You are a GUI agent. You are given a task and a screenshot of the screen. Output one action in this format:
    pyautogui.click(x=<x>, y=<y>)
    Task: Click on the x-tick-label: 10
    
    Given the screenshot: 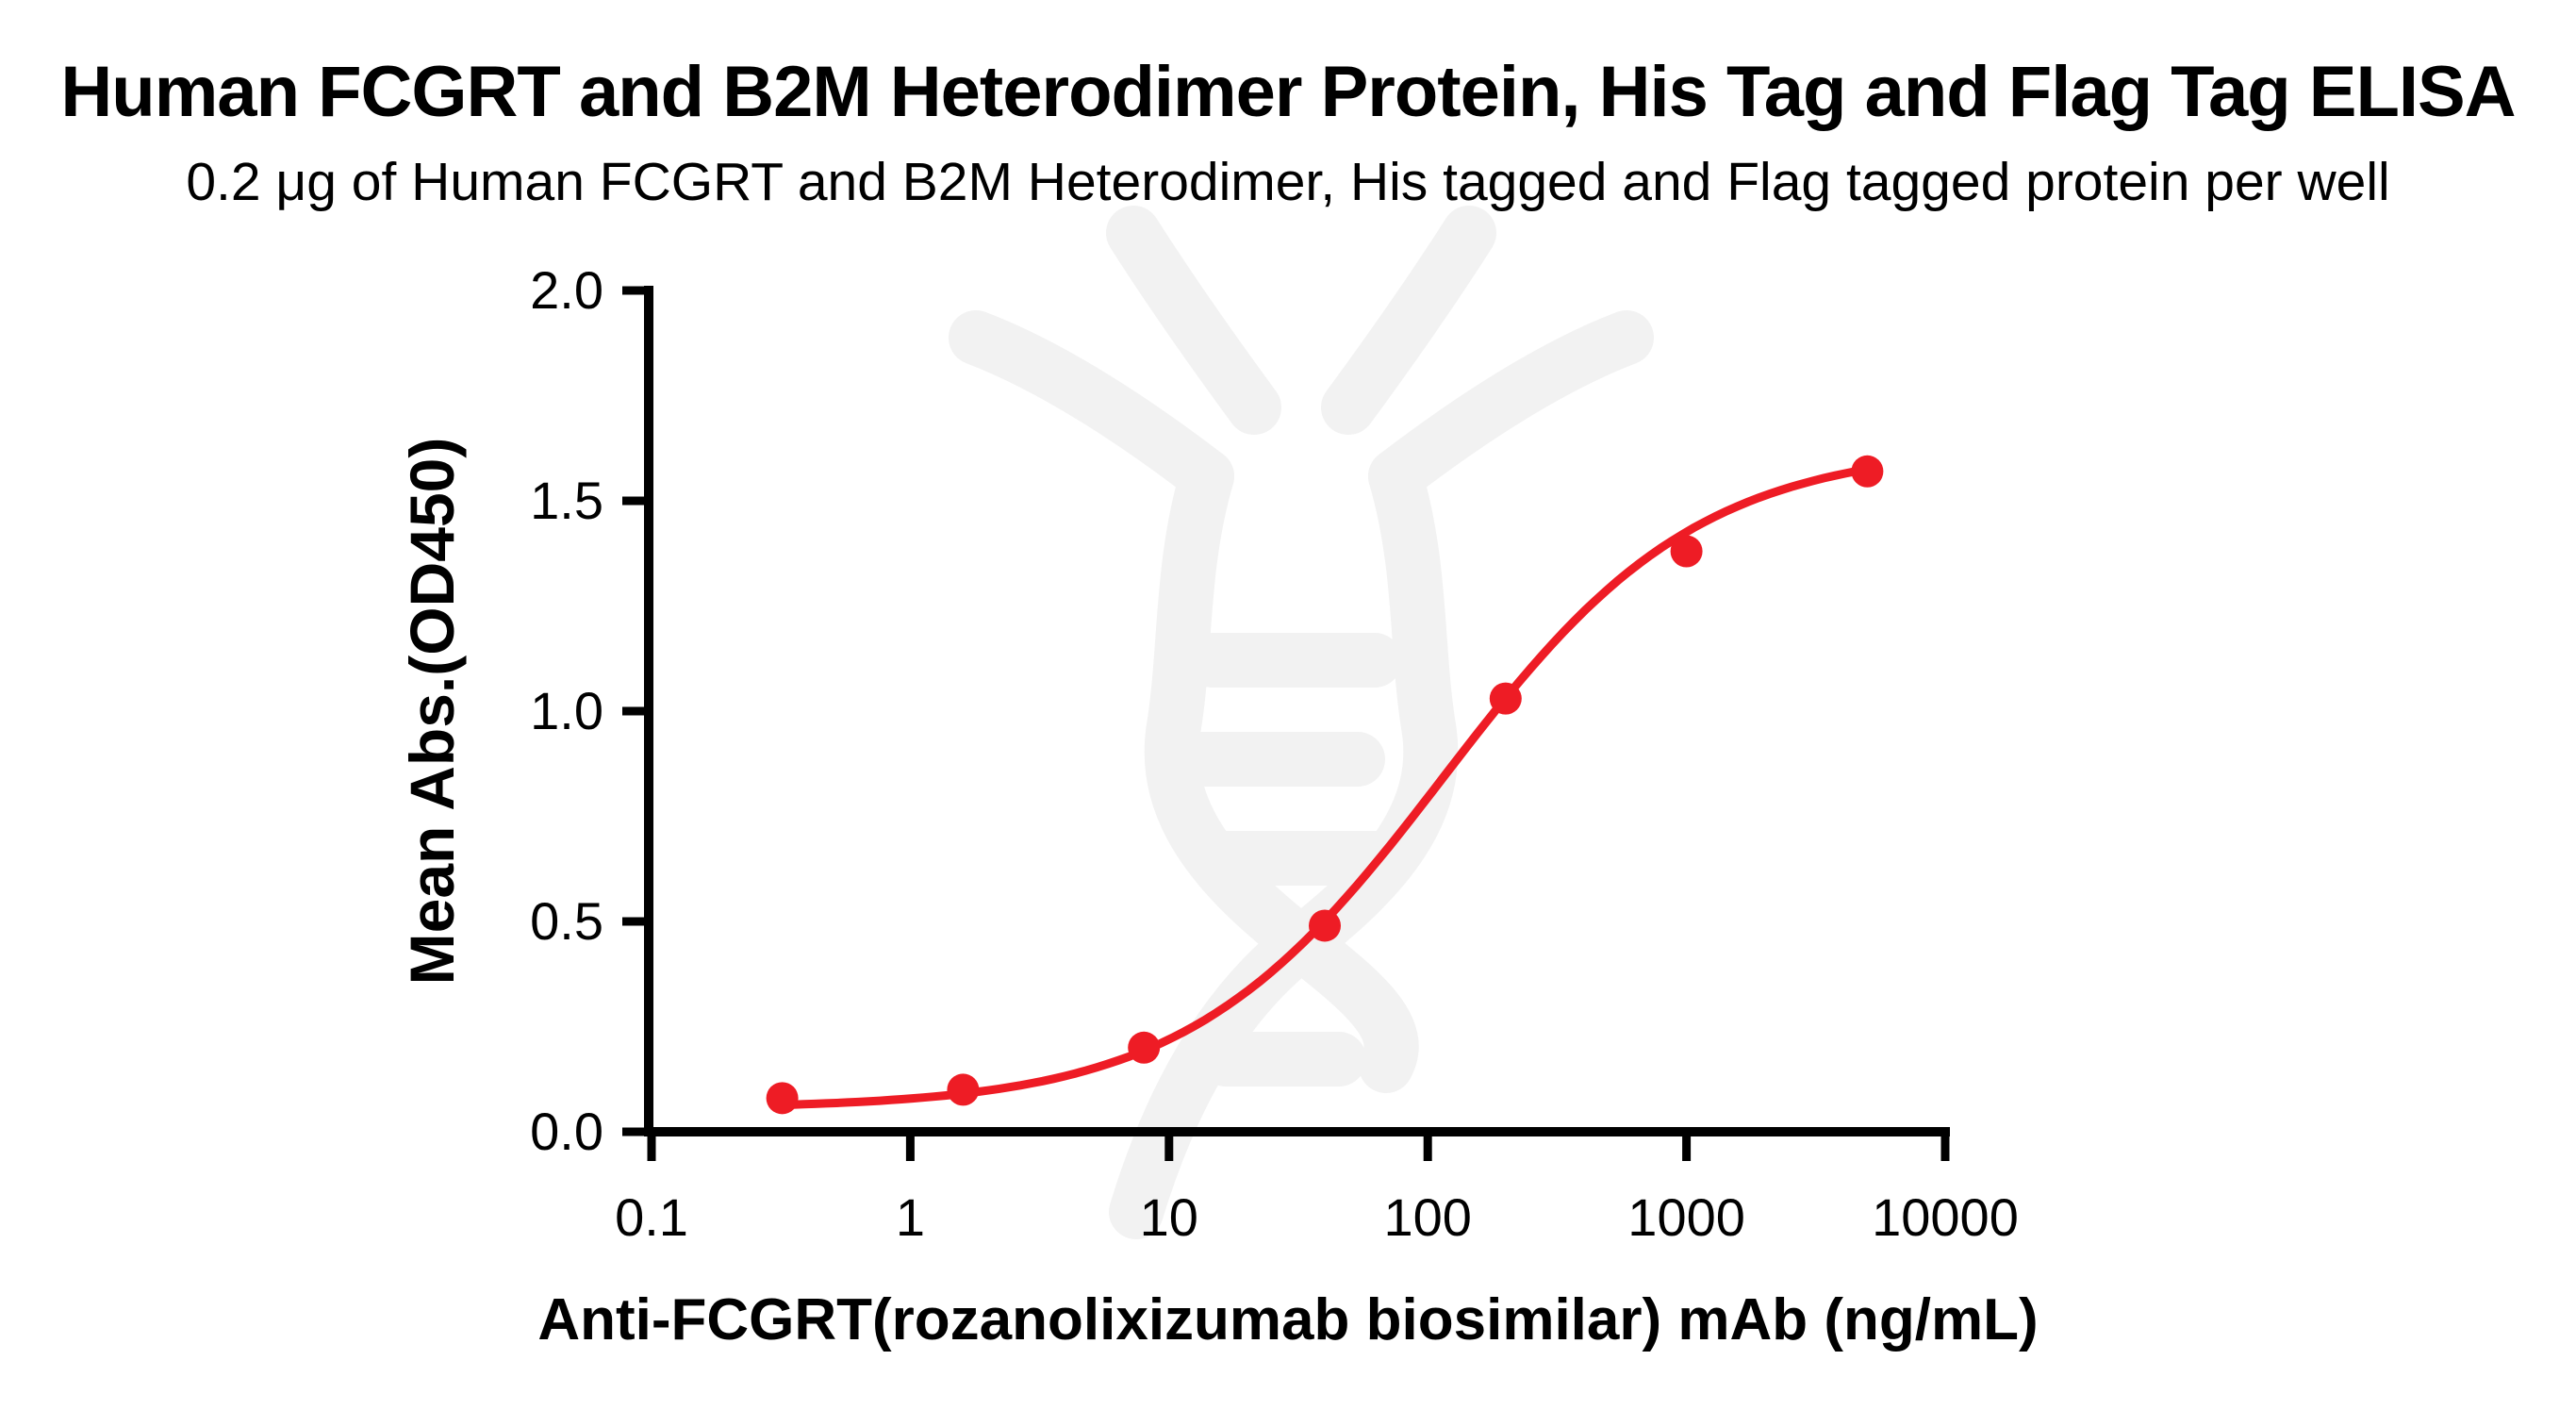 What is the action you would take?
    pyautogui.click(x=1169, y=1217)
    